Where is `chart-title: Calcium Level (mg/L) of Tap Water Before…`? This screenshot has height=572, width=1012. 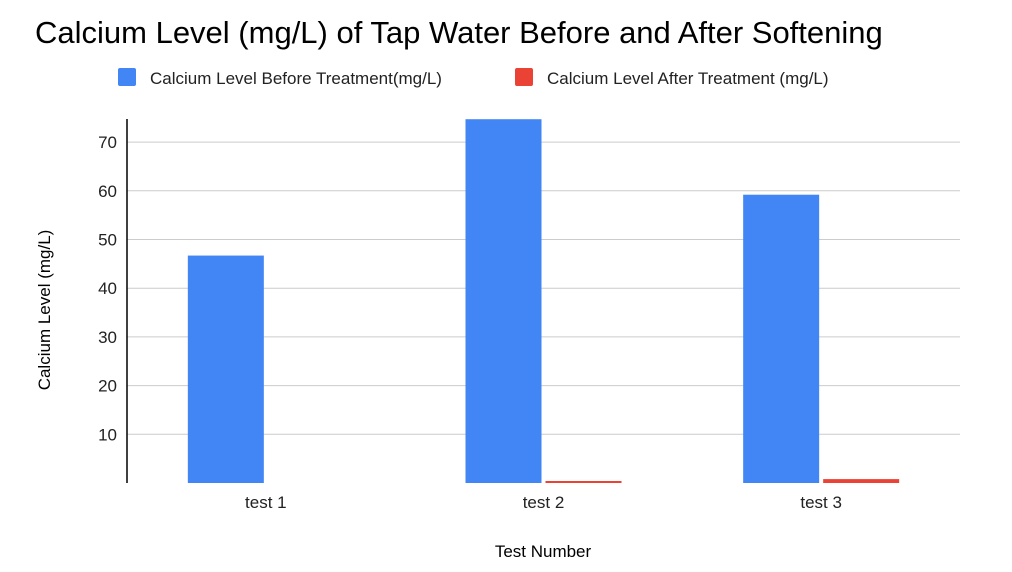 chart-title: Calcium Level (mg/L) of Tap Water Before… is located at coordinates (459, 32).